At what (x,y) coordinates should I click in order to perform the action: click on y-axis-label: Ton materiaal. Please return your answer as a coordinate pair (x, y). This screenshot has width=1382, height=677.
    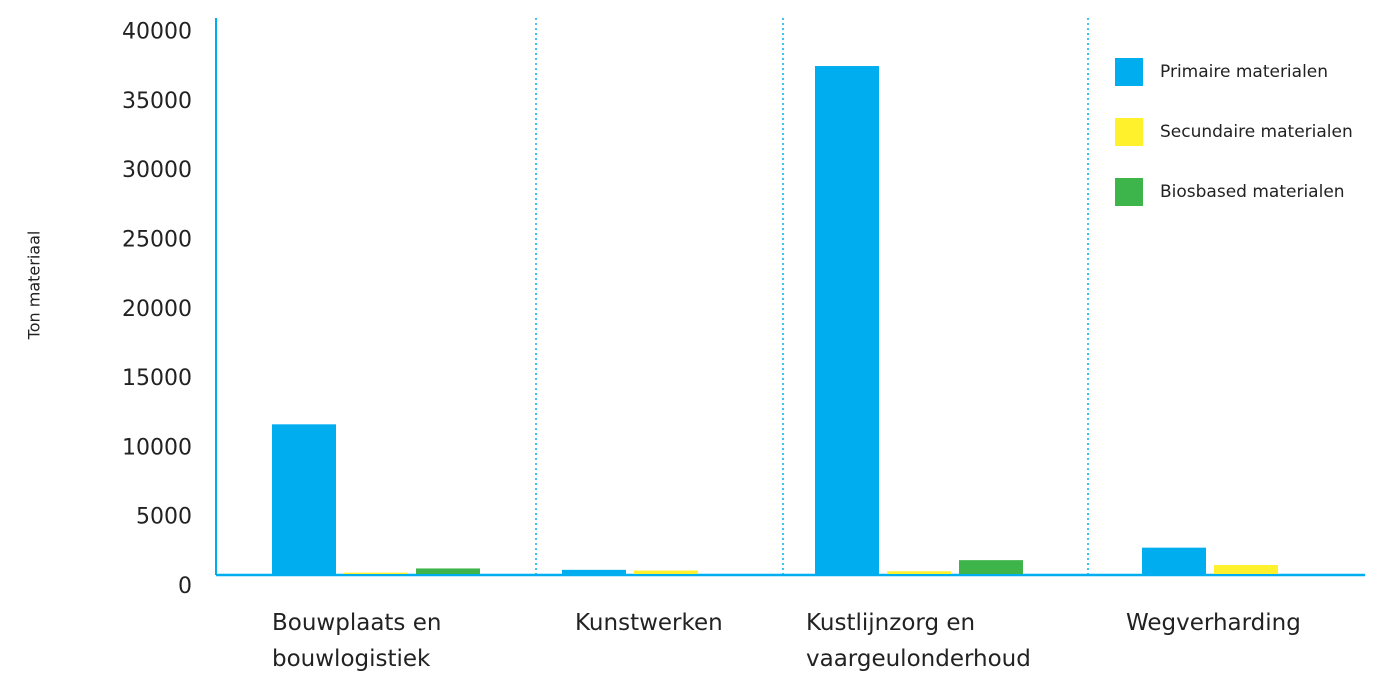
    Looking at the image, I should click on (34, 286).